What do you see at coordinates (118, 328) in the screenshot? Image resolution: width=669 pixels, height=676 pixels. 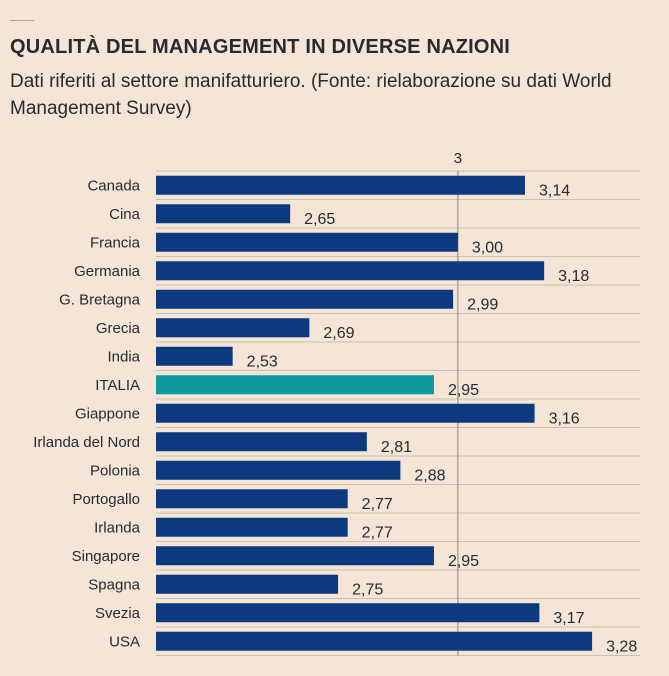 I see `category-label: Grecia` at bounding box center [118, 328].